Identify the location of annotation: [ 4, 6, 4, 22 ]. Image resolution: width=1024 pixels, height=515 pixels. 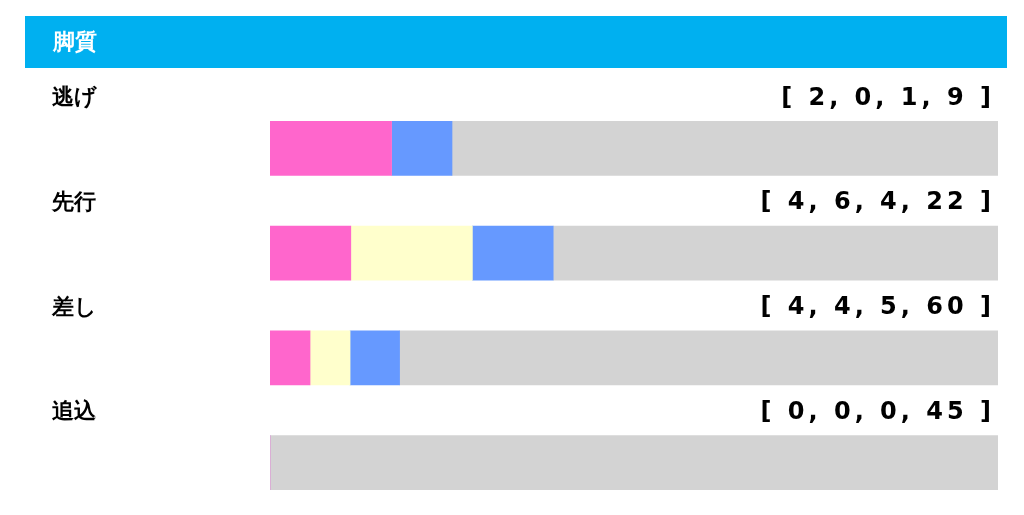
(877, 201).